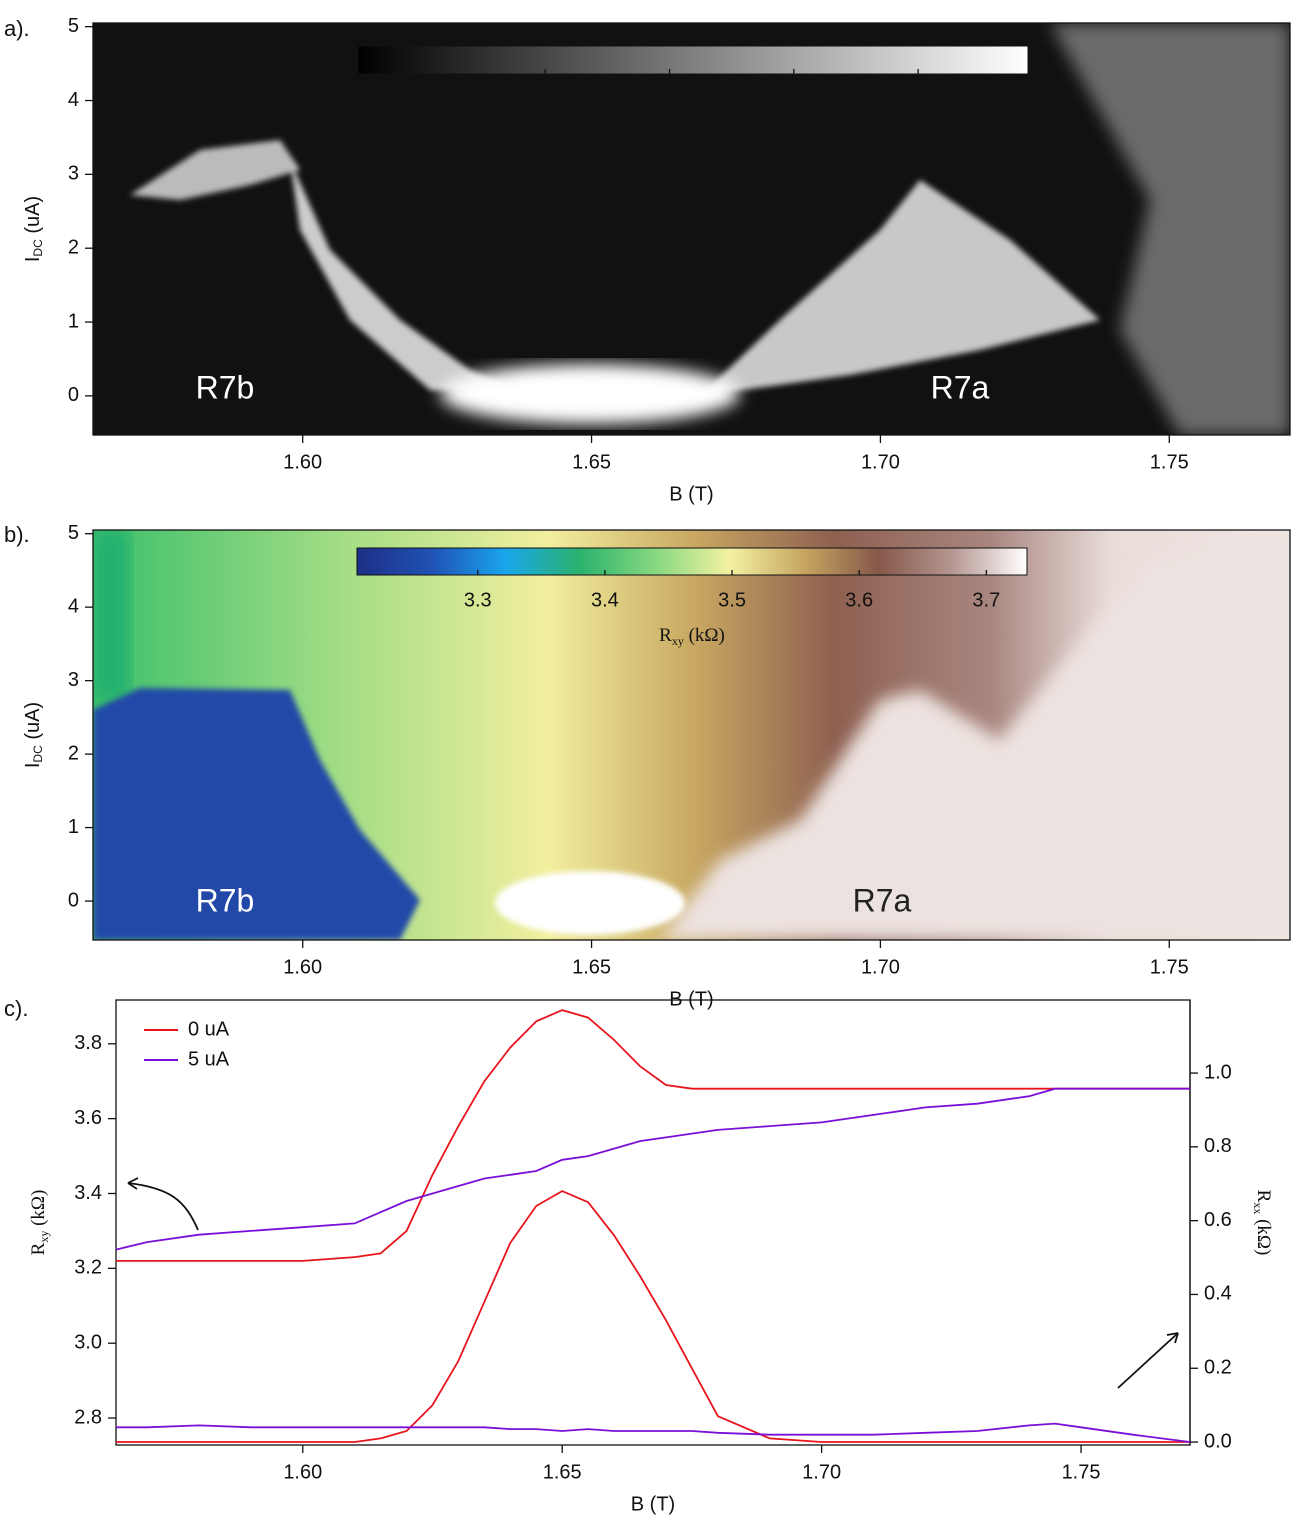  Describe the element at coordinates (88, 1268) in the screenshot. I see `y-tick-label: 3.2` at that location.